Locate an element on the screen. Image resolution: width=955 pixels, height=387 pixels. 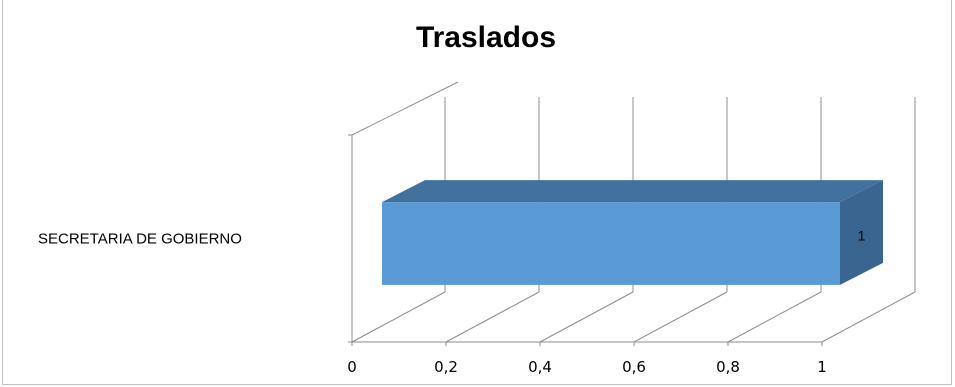
chart-bars is located at coordinates (632, 232).